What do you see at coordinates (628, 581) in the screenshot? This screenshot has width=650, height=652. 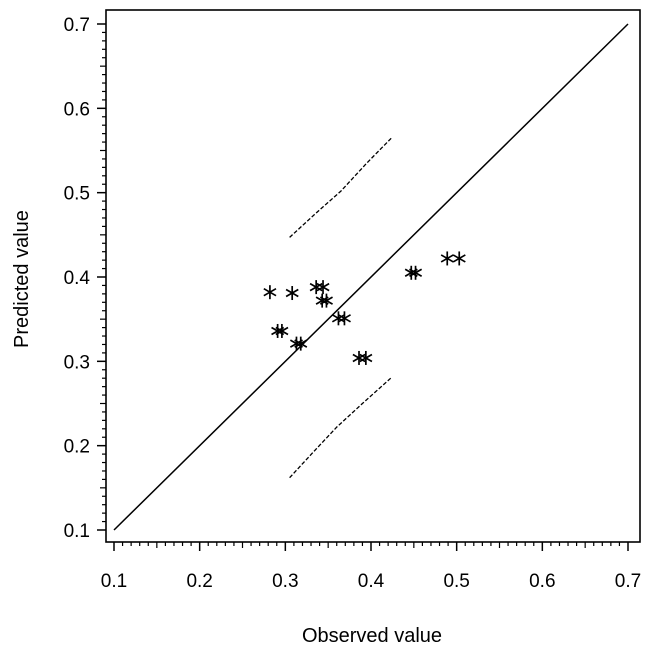 I see `x-tick-label: 0.7` at bounding box center [628, 581].